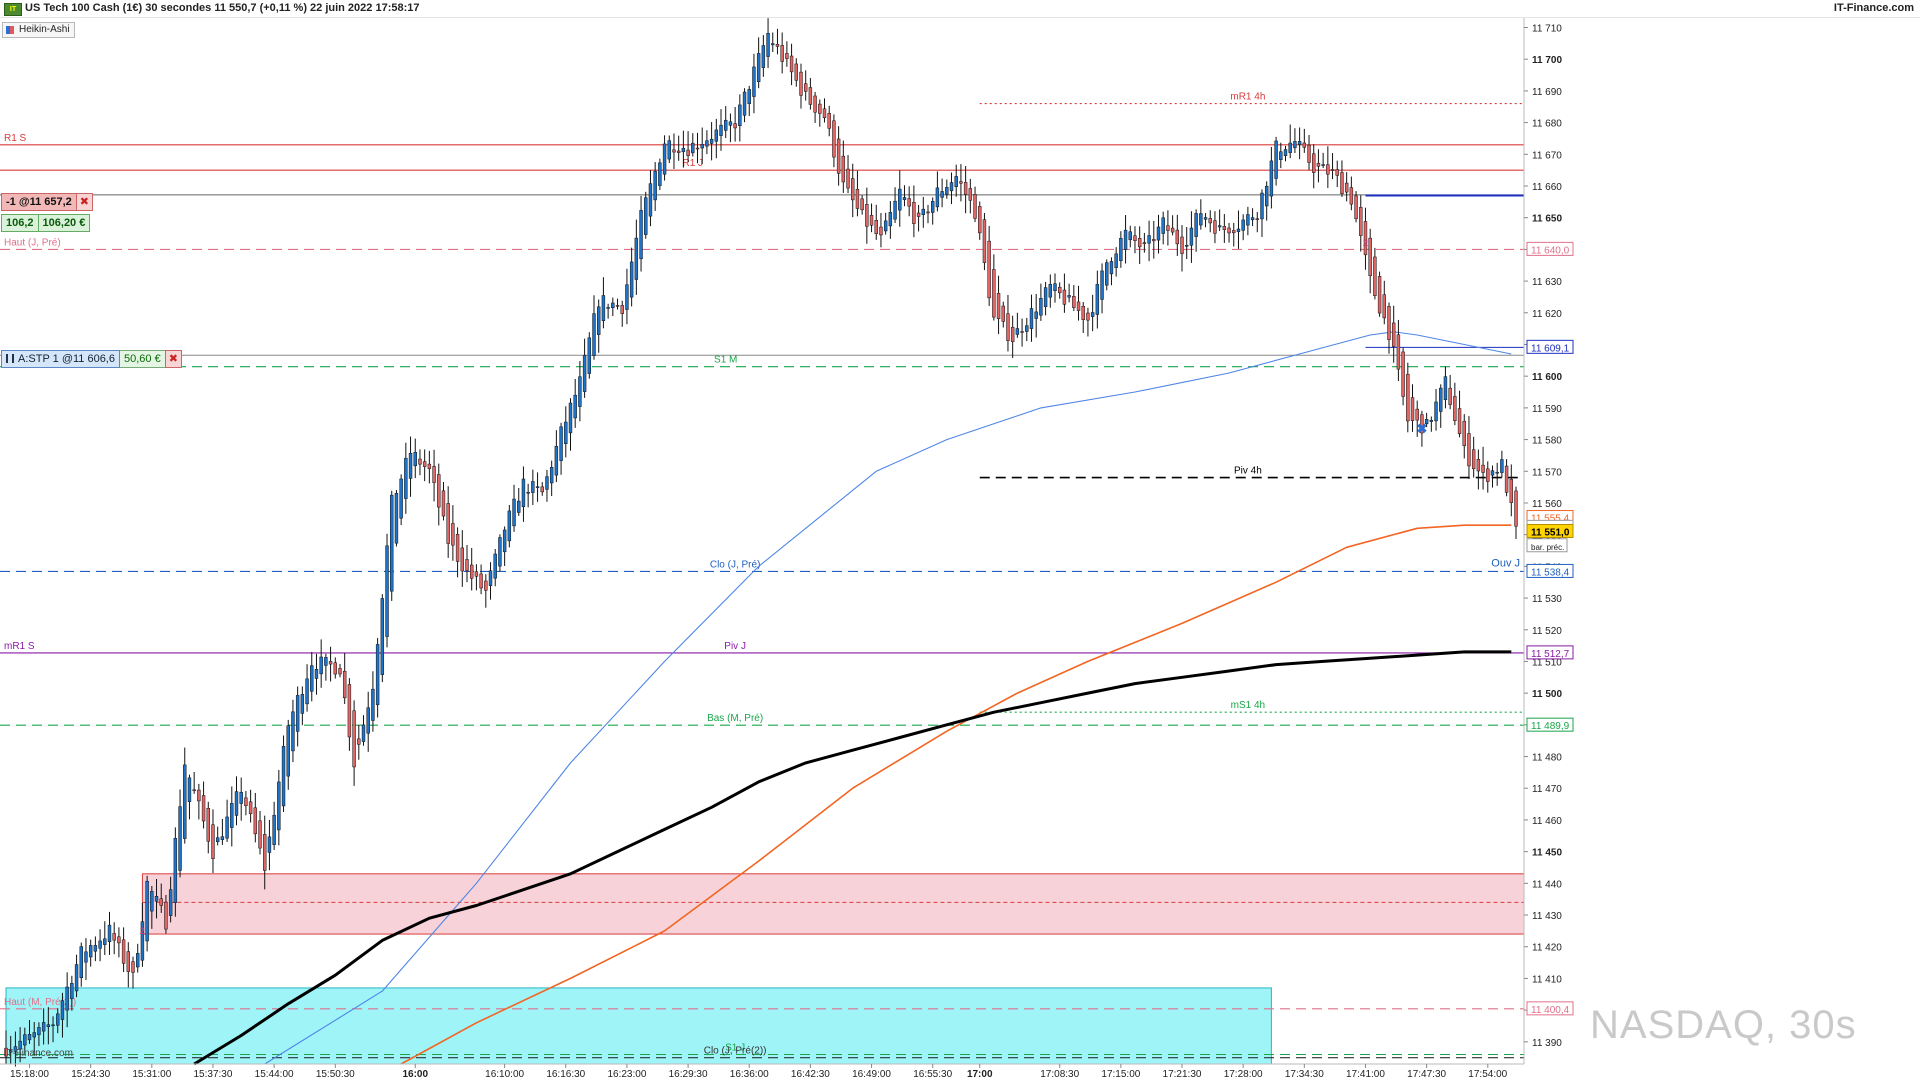 Image resolution: width=1920 pixels, height=1080 pixels. What do you see at coordinates (1547, 662) in the screenshot?
I see `y-tick-label: 11 510` at bounding box center [1547, 662].